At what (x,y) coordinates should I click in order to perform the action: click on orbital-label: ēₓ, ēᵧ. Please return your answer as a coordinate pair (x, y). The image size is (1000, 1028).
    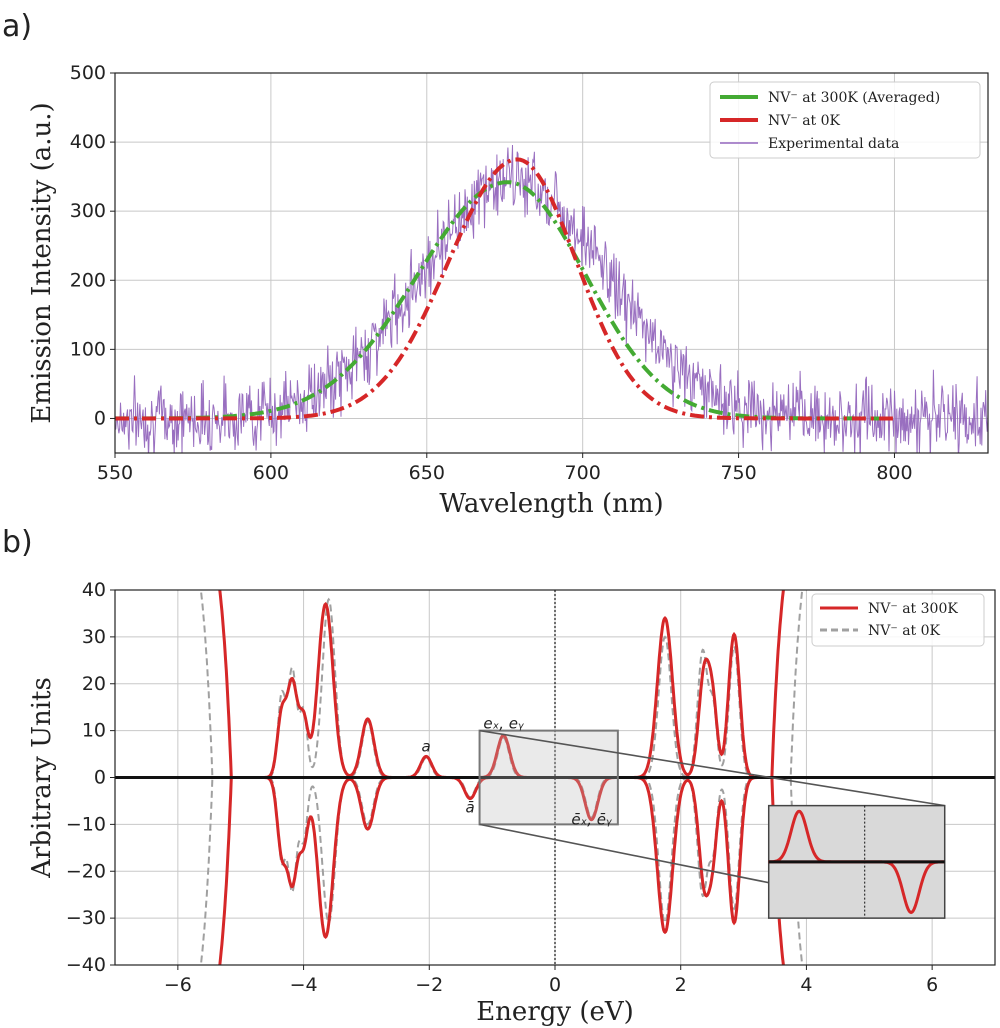
    Looking at the image, I should click on (591, 819).